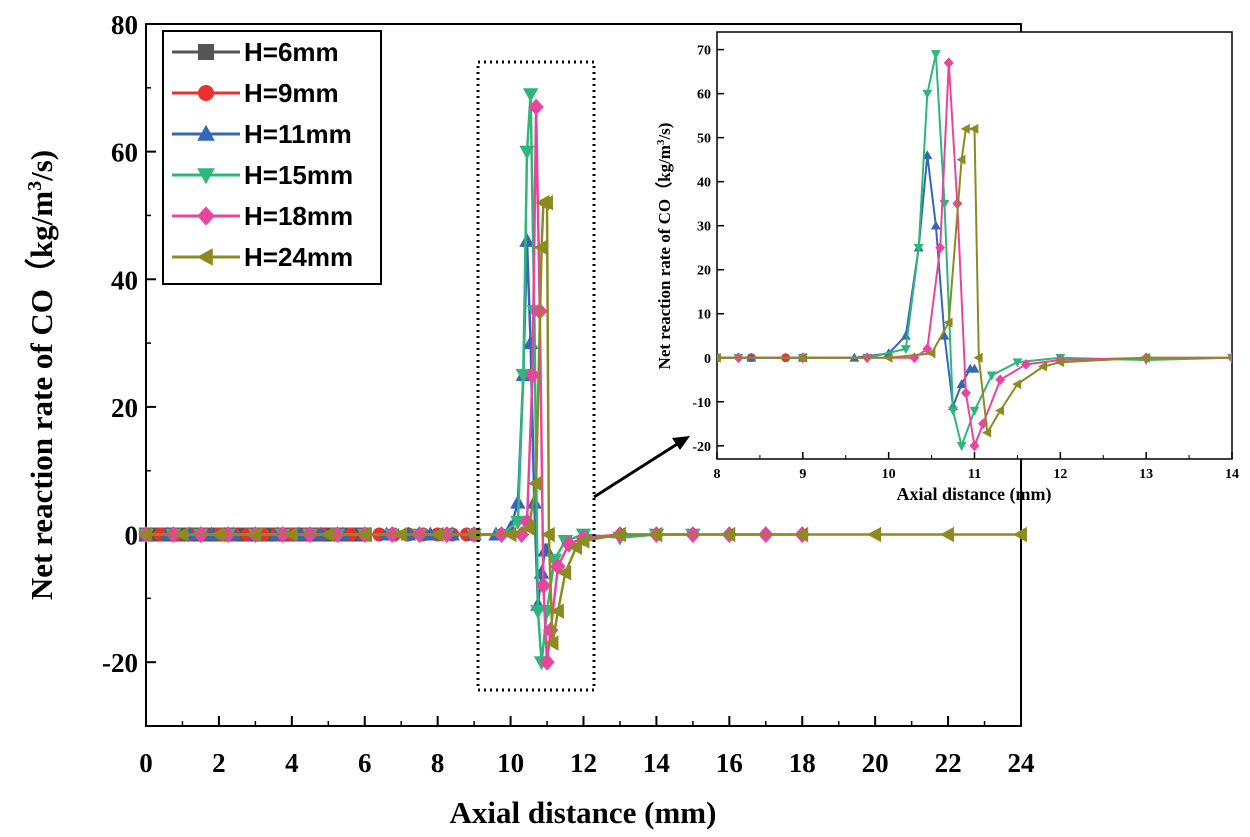 This screenshot has height=837, width=1250. I want to click on inset-y-tick-label: 0, so click(707, 359).